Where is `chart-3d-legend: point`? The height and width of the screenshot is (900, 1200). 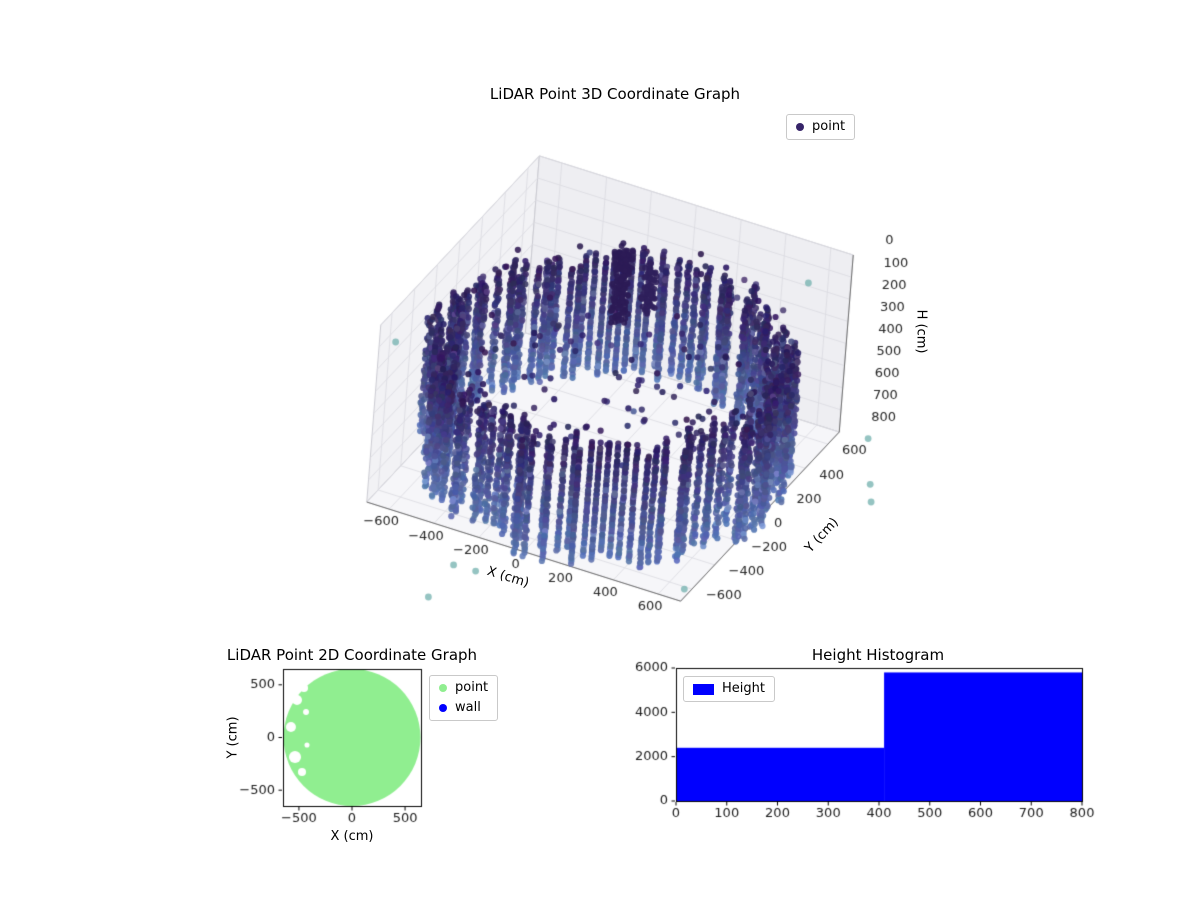
chart-3d-legend: point is located at coordinates (821, 127).